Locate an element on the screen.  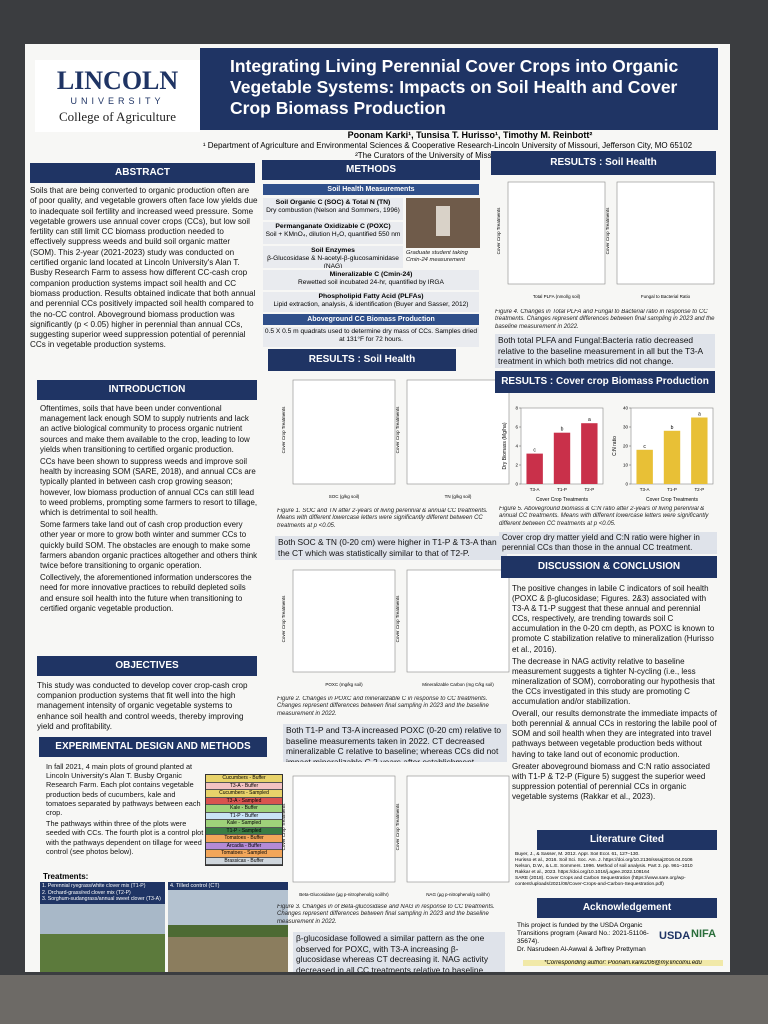
floor is located at coordinates (384, 999).